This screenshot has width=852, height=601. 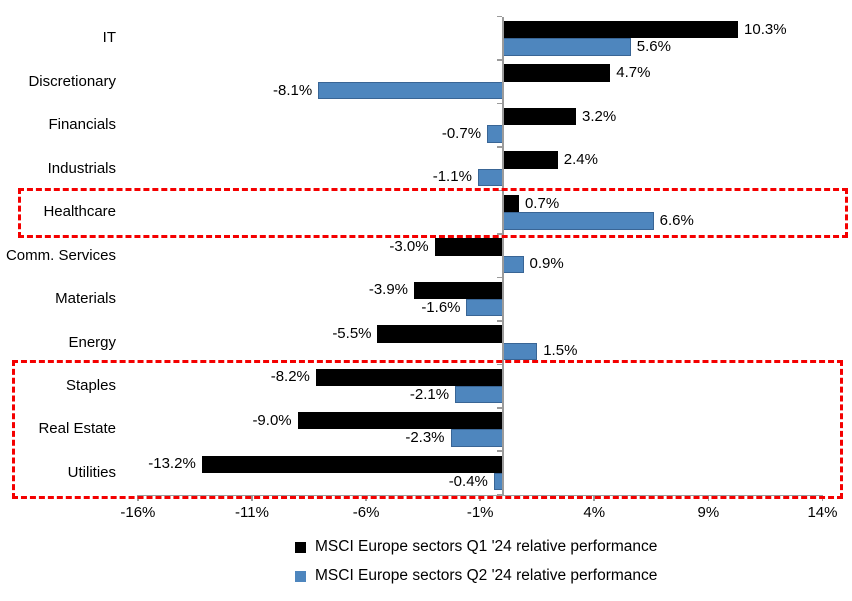 What do you see at coordinates (352, 333) in the screenshot?
I see `value-label-q1-energy: -5.5%` at bounding box center [352, 333].